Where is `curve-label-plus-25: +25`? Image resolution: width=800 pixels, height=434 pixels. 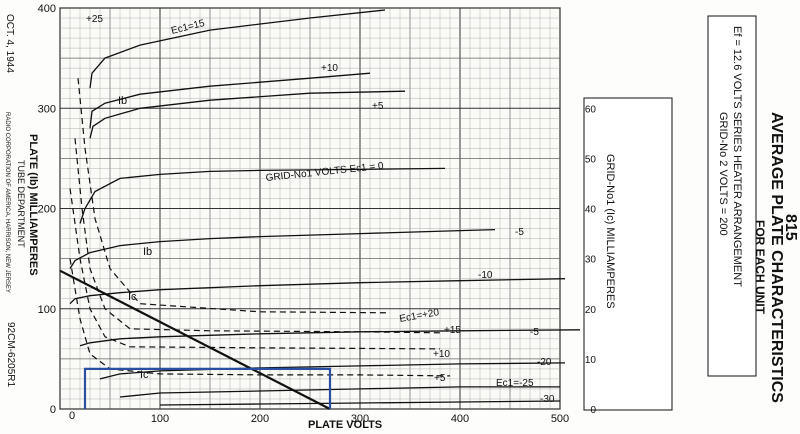 curve-label-plus-25: +25 is located at coordinates (94, 19).